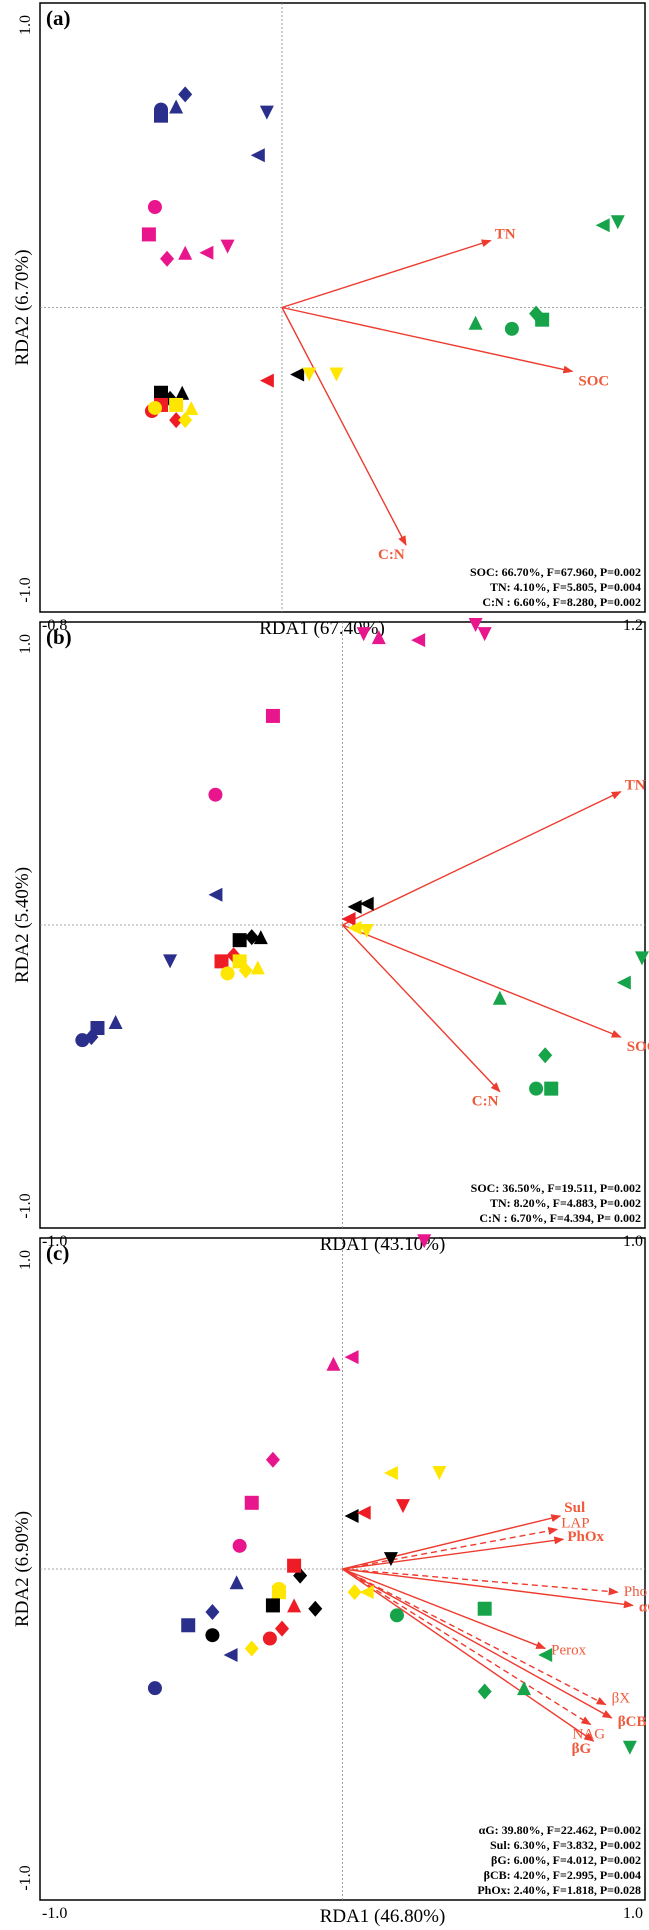  I want to click on vector-label: βCB, so click(632, 1722).